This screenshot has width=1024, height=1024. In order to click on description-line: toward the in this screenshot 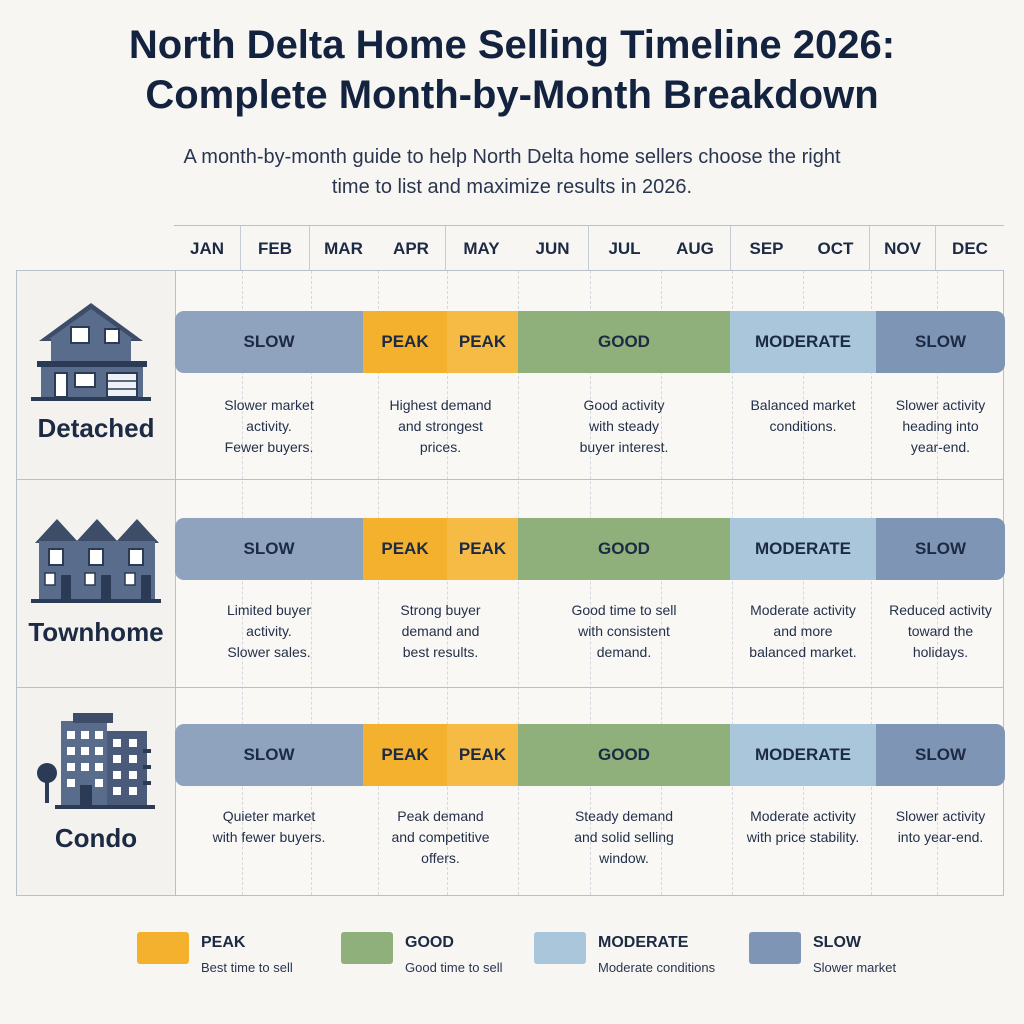, I will do `click(940, 631)`.